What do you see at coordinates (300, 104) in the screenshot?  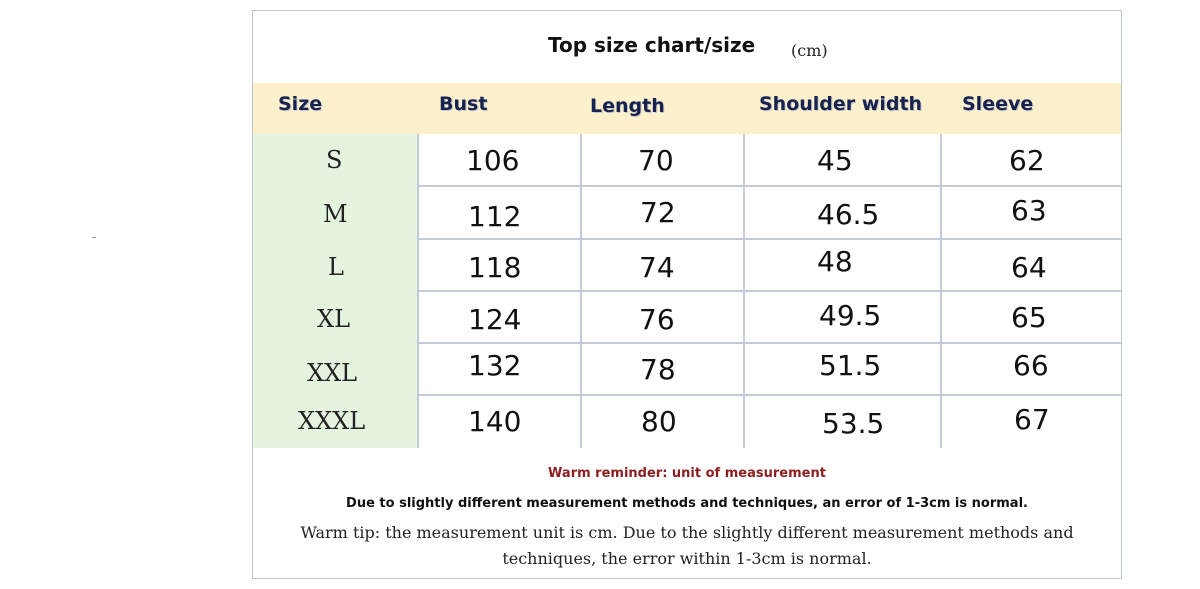 I see `header-size: Size` at bounding box center [300, 104].